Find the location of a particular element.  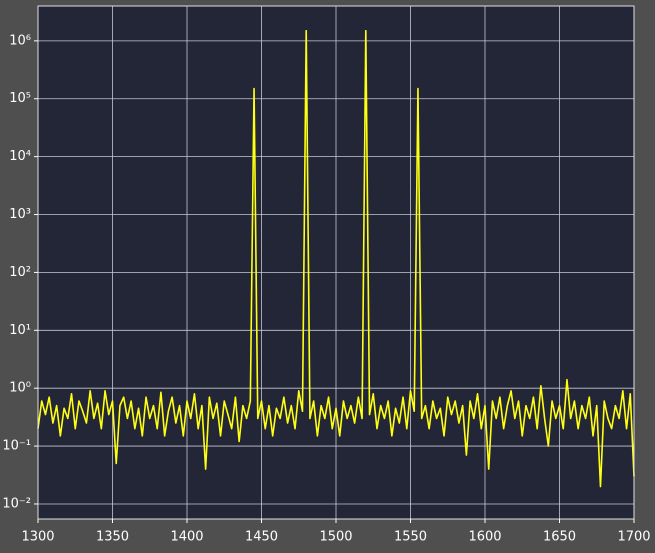

x-tick-label: 1500 is located at coordinates (335, 537).